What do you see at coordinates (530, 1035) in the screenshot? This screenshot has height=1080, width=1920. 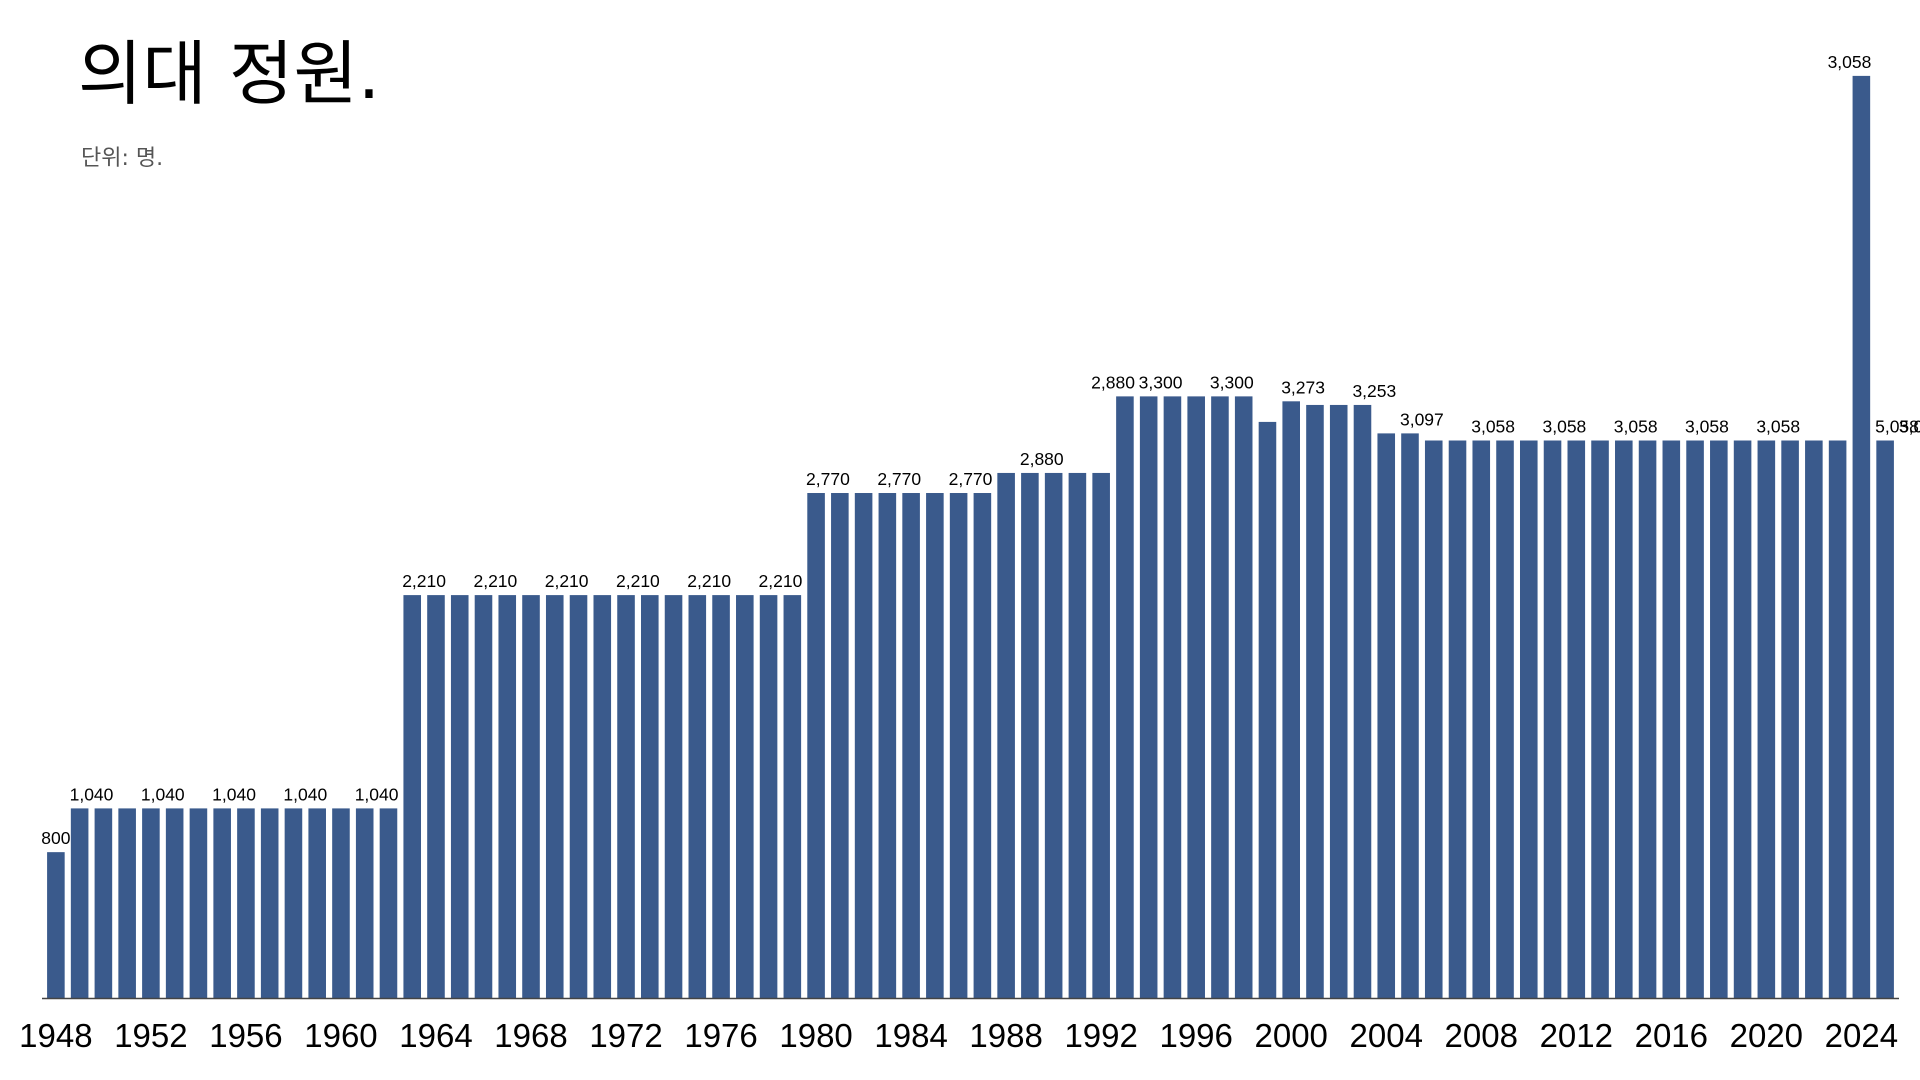 I see `x-tick-label: 1968` at bounding box center [530, 1035].